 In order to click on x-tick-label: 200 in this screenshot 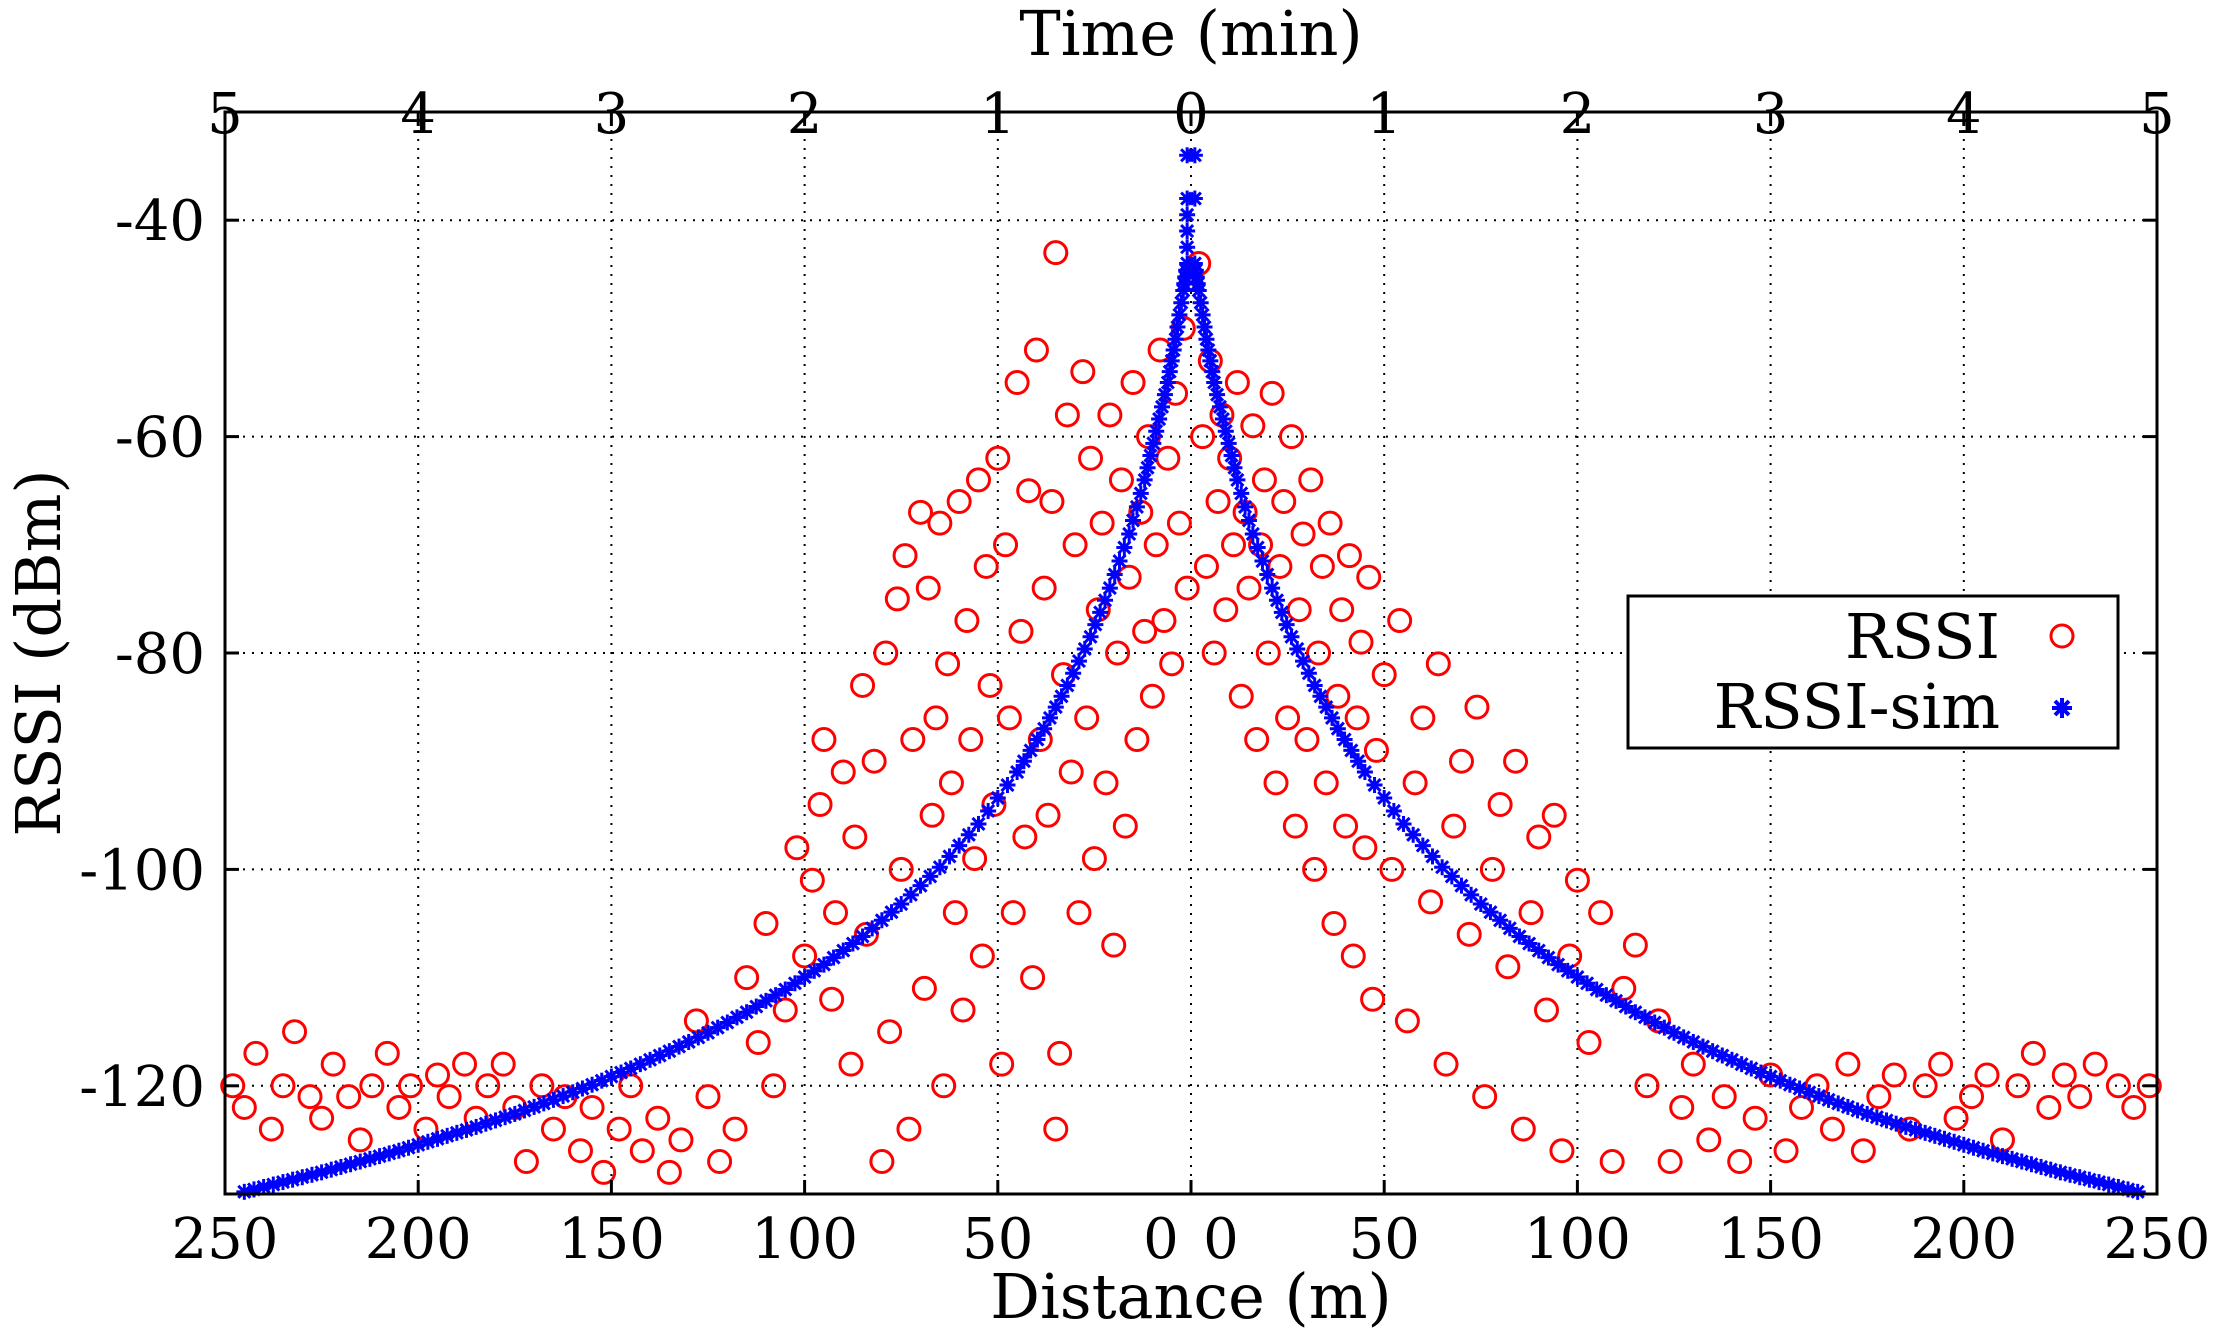, I will do `click(418, 1239)`.